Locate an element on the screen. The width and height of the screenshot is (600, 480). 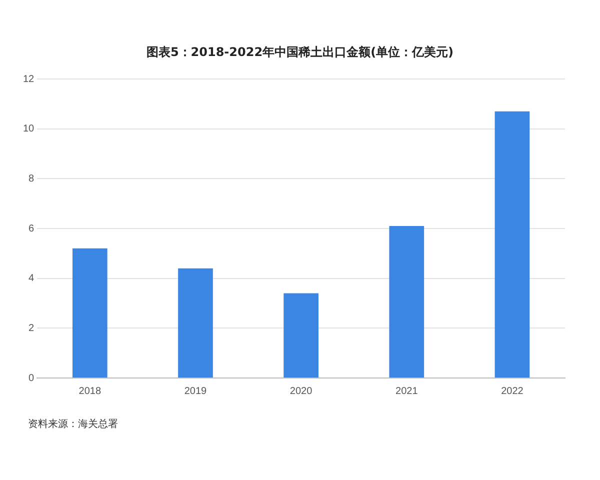
text: 资料来源：海关总署 is located at coordinates (73, 424).